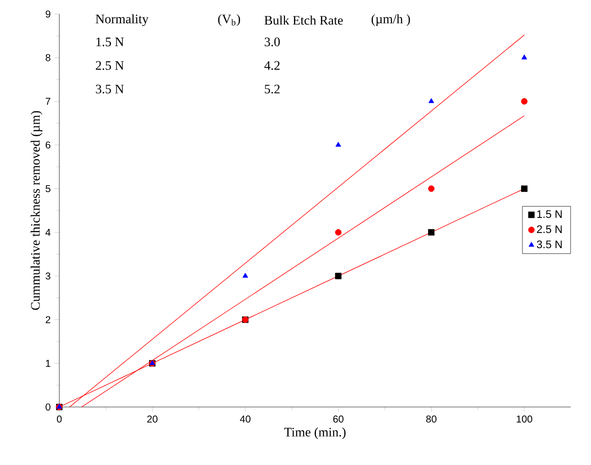 Image resolution: width=591 pixels, height=465 pixels. Describe the element at coordinates (110, 65) in the screenshot. I see `annotation: 2.5 N` at that location.